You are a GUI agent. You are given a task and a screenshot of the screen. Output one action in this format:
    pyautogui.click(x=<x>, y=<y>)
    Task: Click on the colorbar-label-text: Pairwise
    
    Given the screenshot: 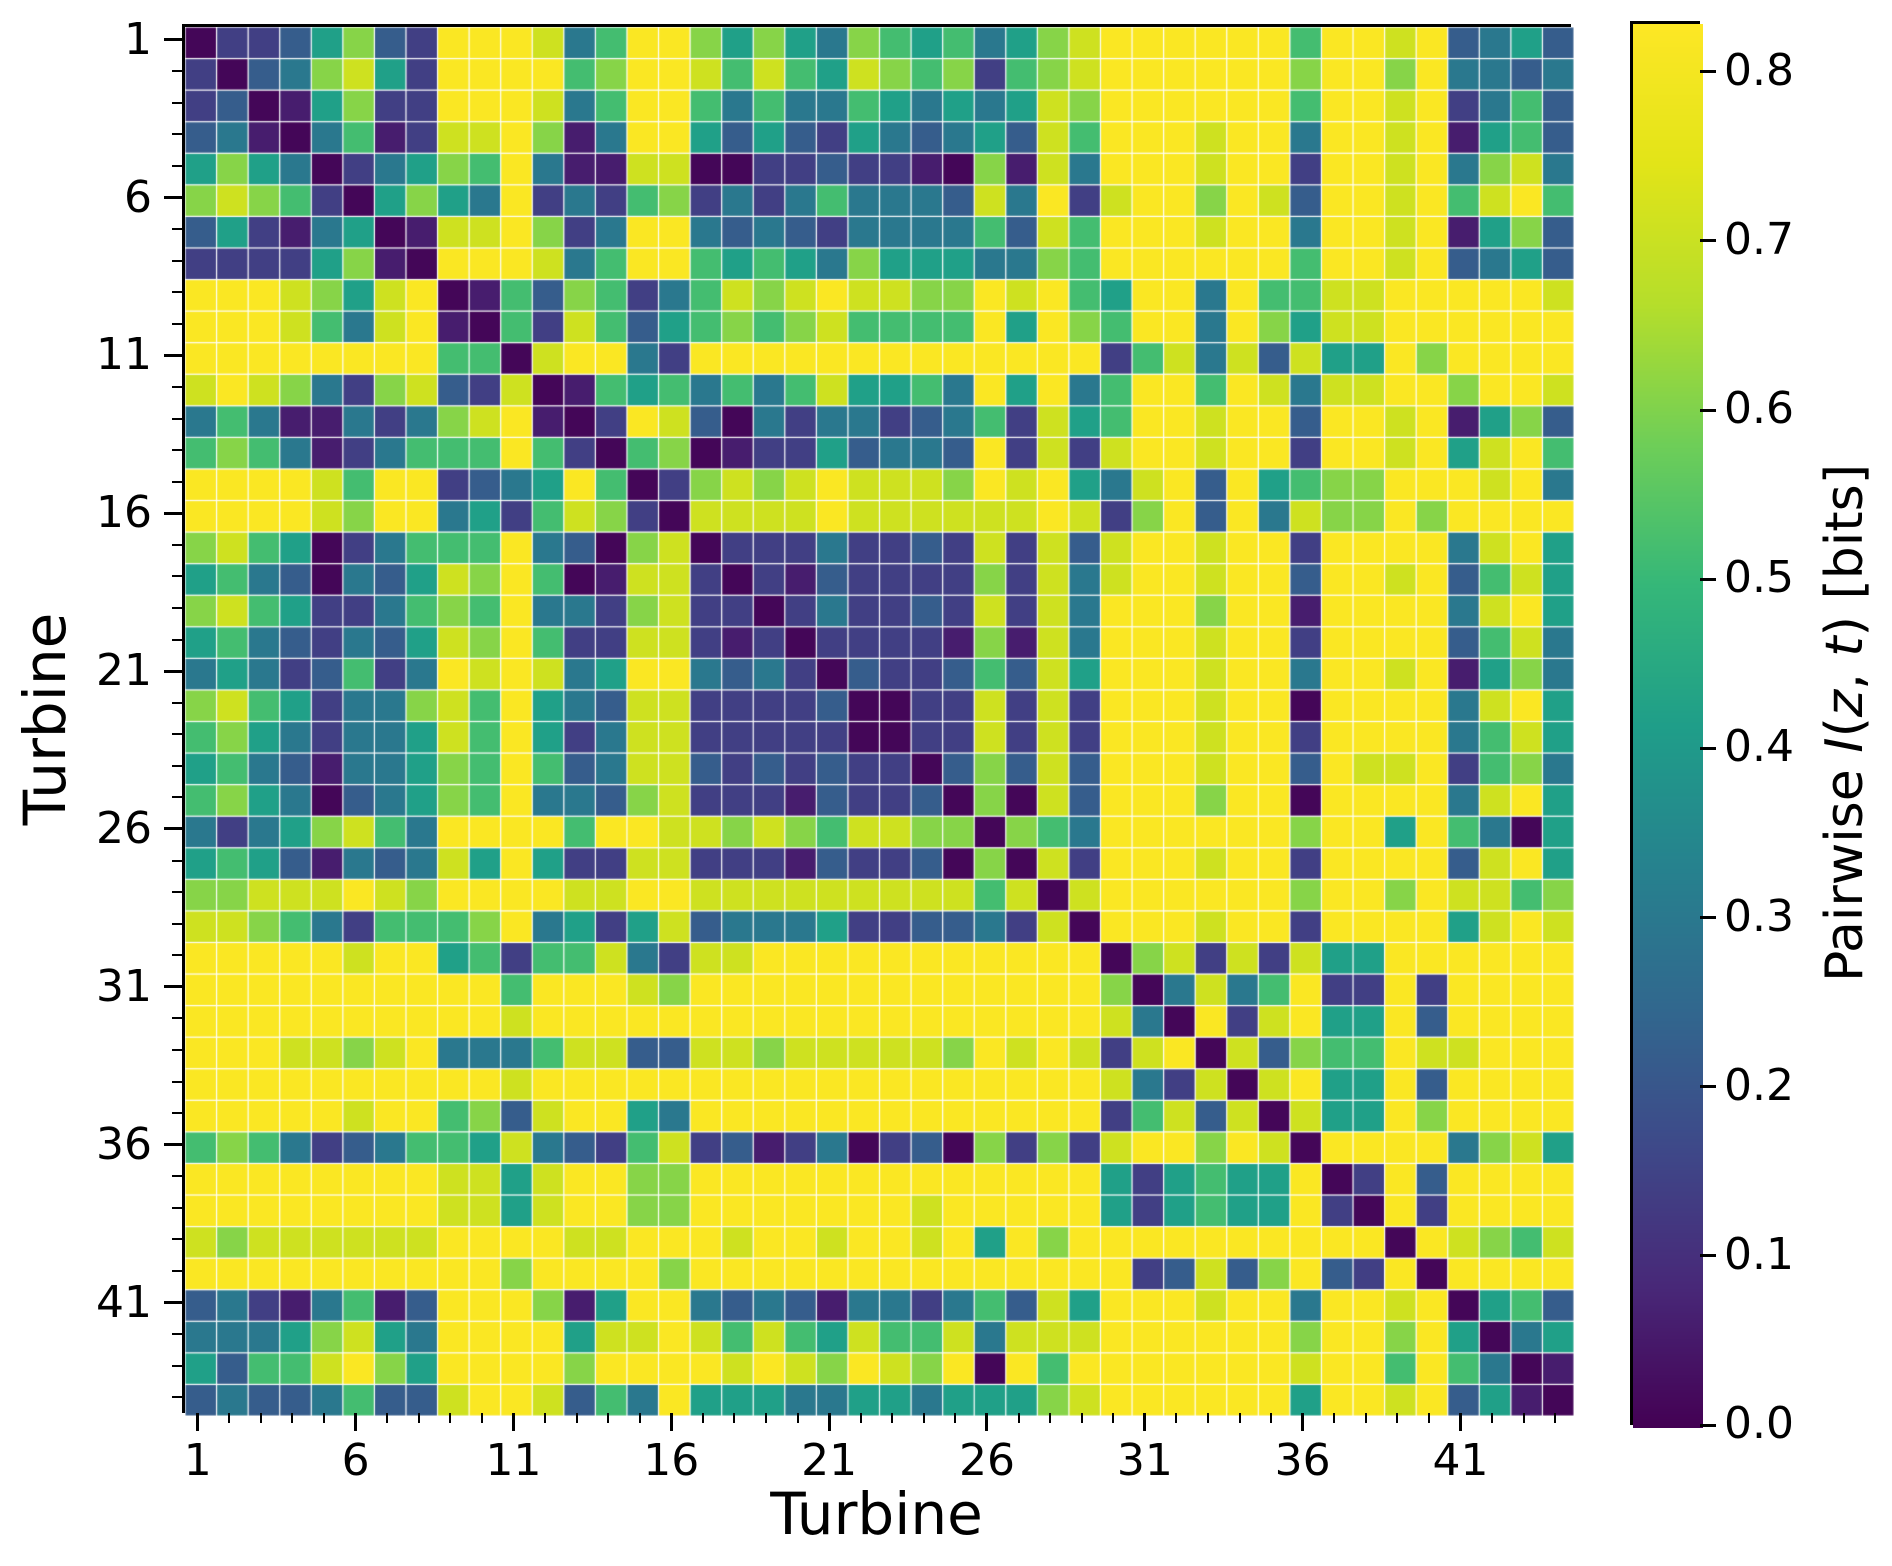 What is the action you would take?
    pyautogui.click(x=1845, y=867)
    